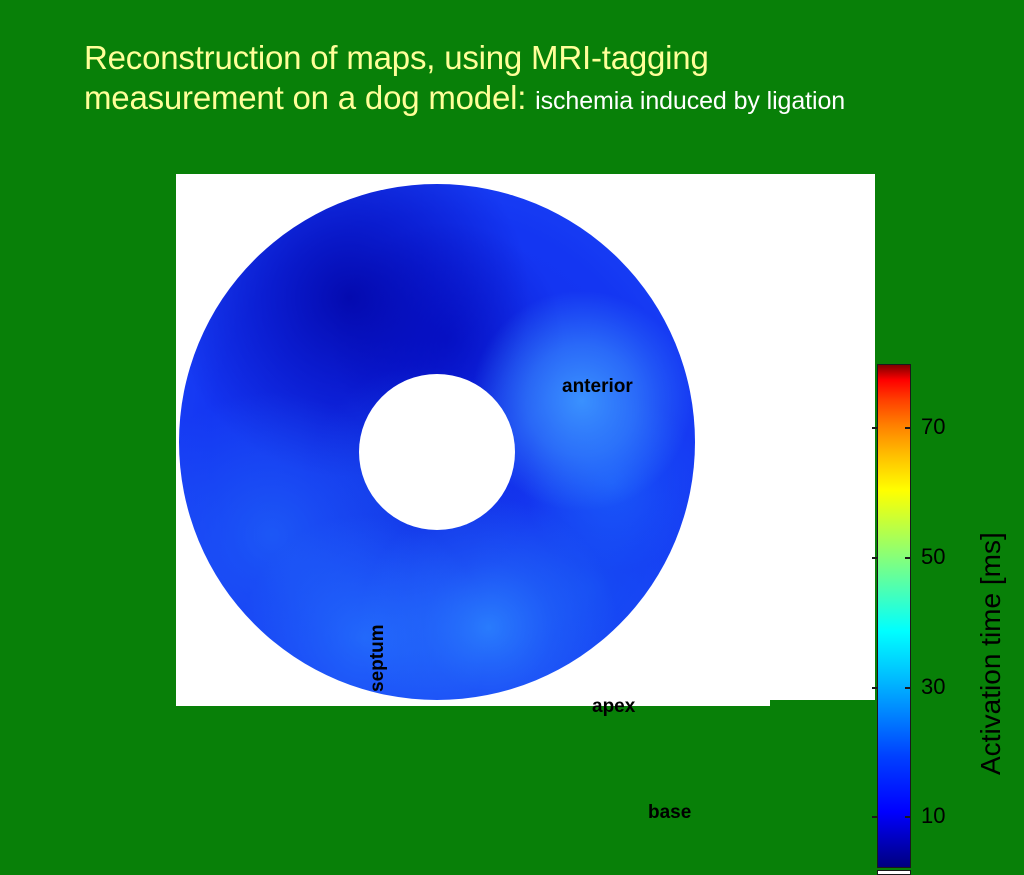 The image size is (1024, 875). Describe the element at coordinates (690, 101) in the screenshot. I see `page-subtitle: ischemia induced by ligation` at that location.